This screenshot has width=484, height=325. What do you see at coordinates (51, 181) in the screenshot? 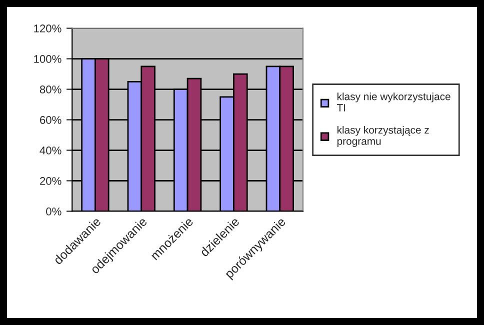
I see `y-tick-label: 20%` at bounding box center [51, 181].